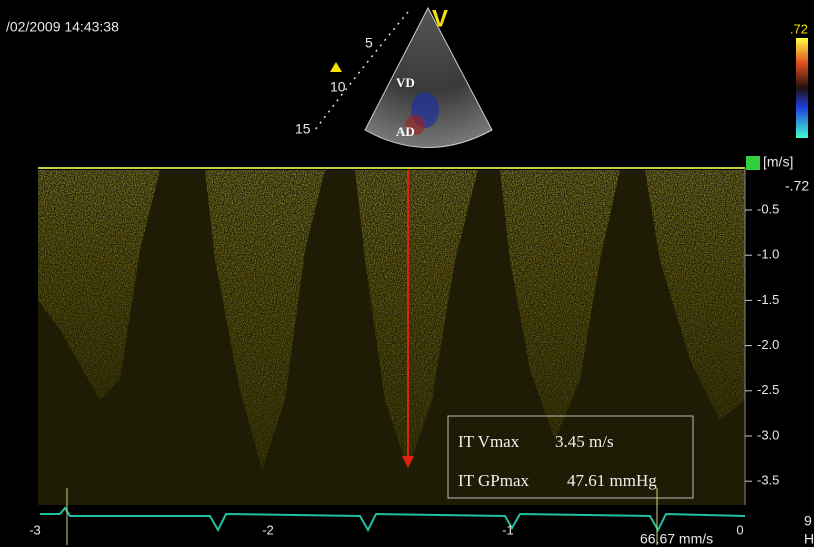 The image size is (814, 547). Describe the element at coordinates (768, 344) in the screenshot. I see `velocity-label: -2.0` at that location.